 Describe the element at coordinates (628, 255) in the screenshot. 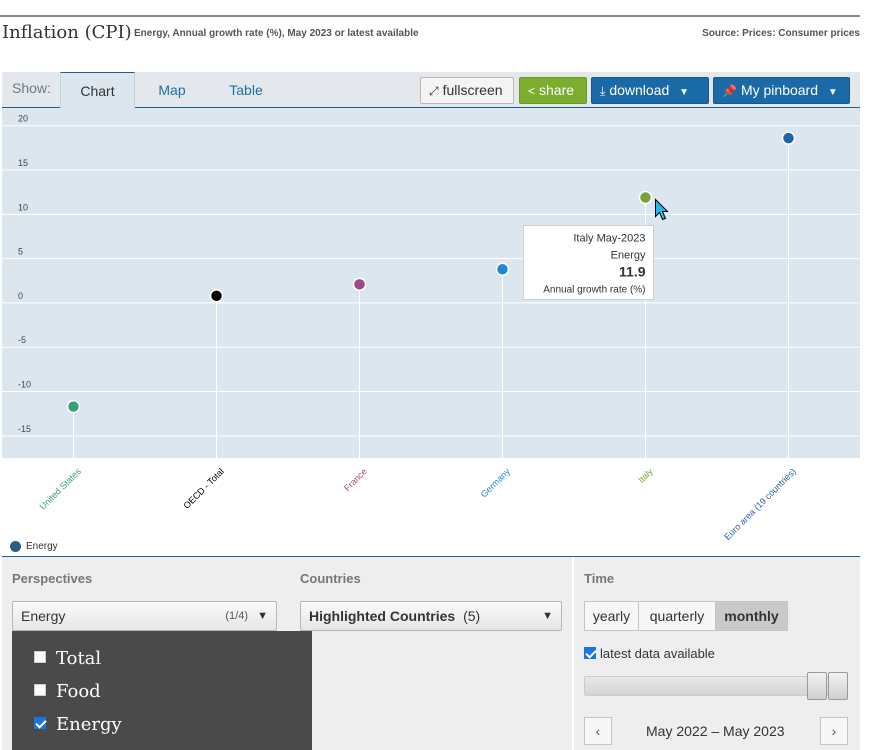

I see `tooltip-series: Energy` at that location.